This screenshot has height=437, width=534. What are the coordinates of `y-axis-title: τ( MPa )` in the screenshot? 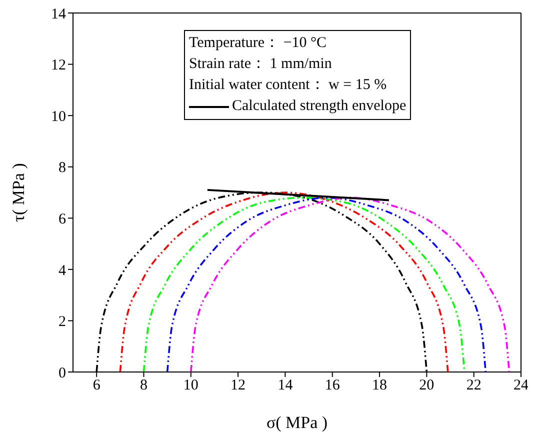 It's located at (18, 192).